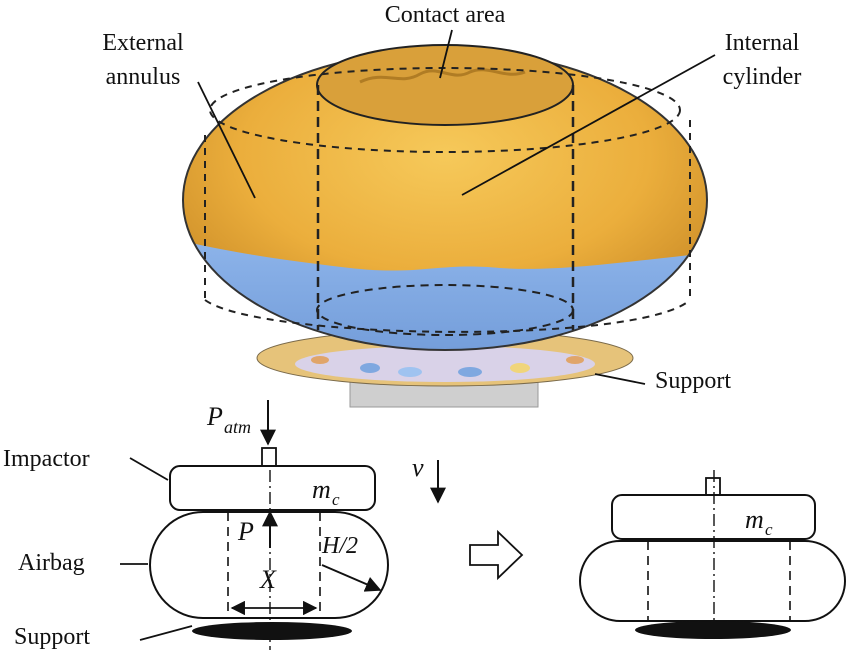 The width and height of the screenshot is (850, 653). Describe the element at coordinates (446, 54) in the screenshot. I see `leader-contact-area` at that location.